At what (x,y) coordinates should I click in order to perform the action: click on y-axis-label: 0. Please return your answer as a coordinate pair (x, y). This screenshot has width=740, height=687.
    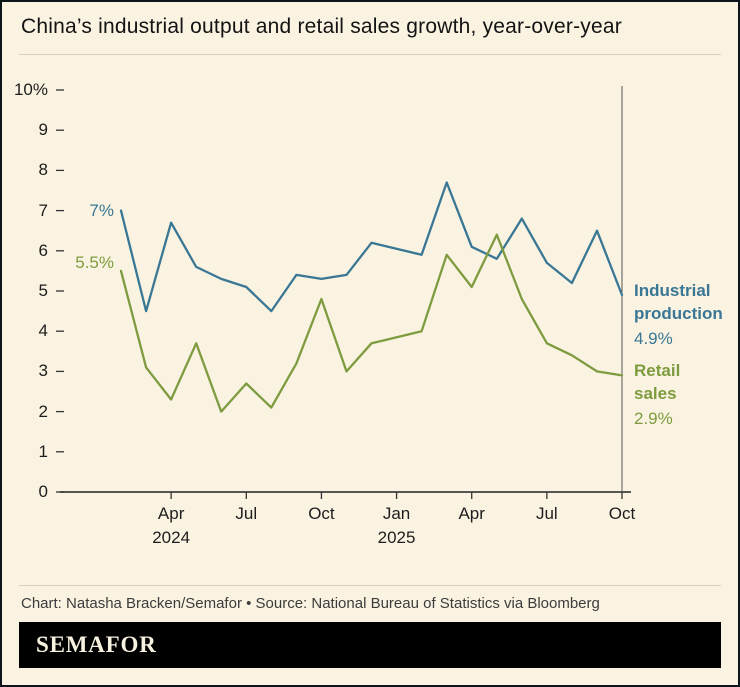
    Looking at the image, I should click on (43, 491).